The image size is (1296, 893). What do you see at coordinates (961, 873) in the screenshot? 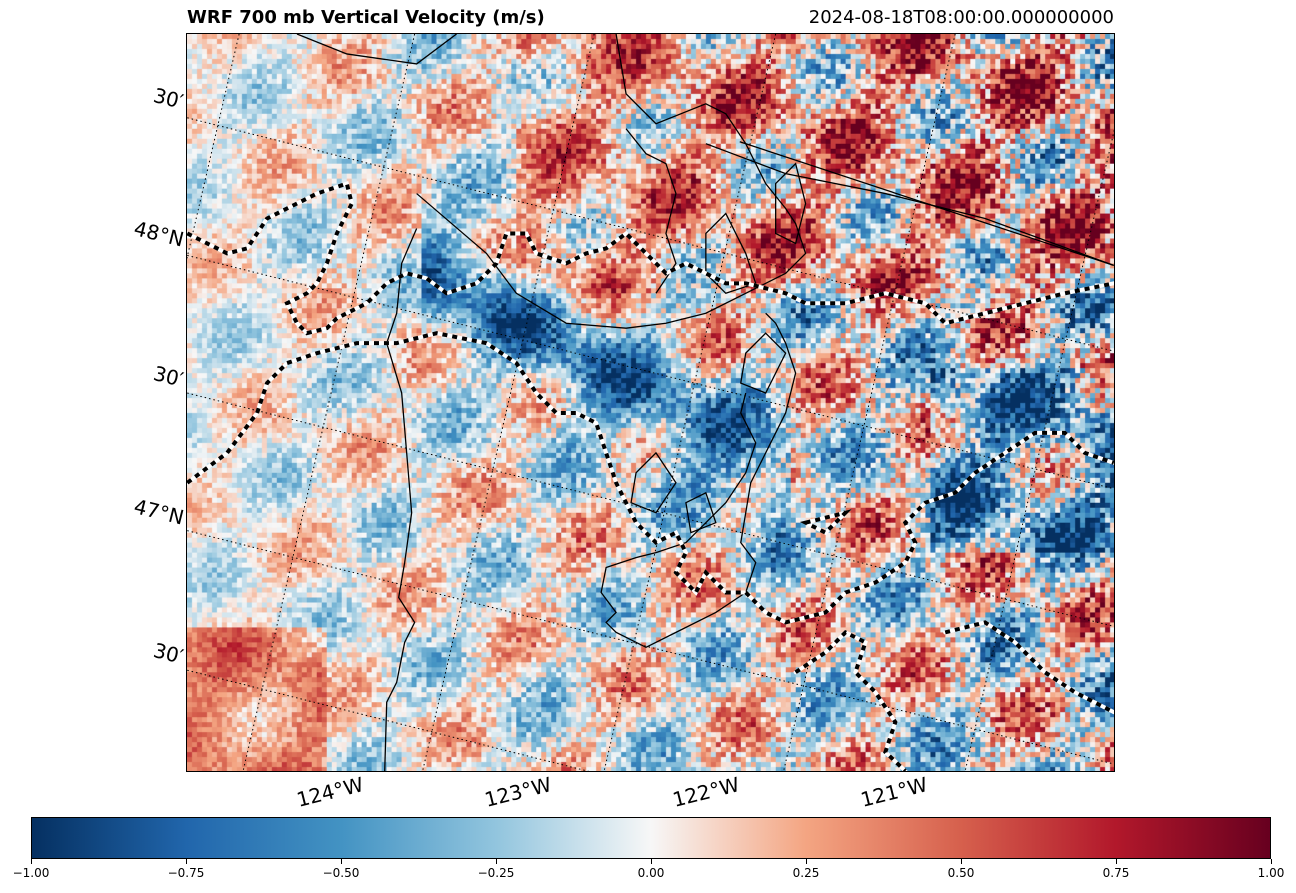
I see `colorbar-tick-label: 0.50` at bounding box center [961, 873].